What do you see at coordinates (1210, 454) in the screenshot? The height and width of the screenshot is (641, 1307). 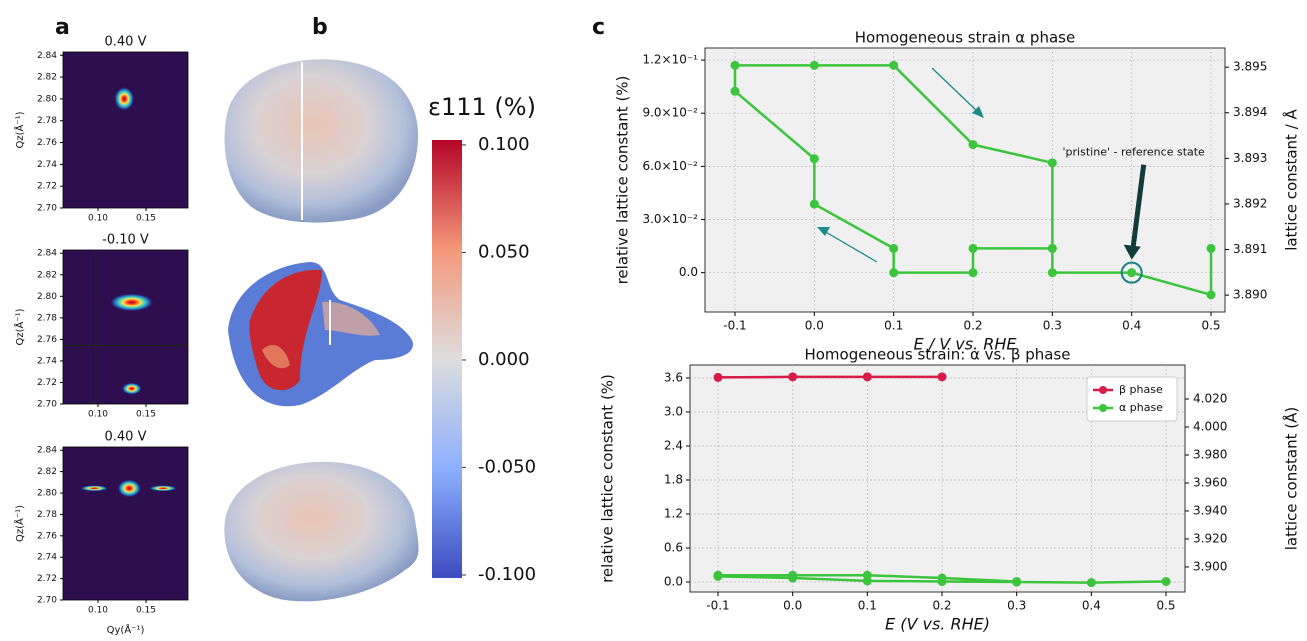 I see `y2-tick-label: 3.980` at bounding box center [1210, 454].